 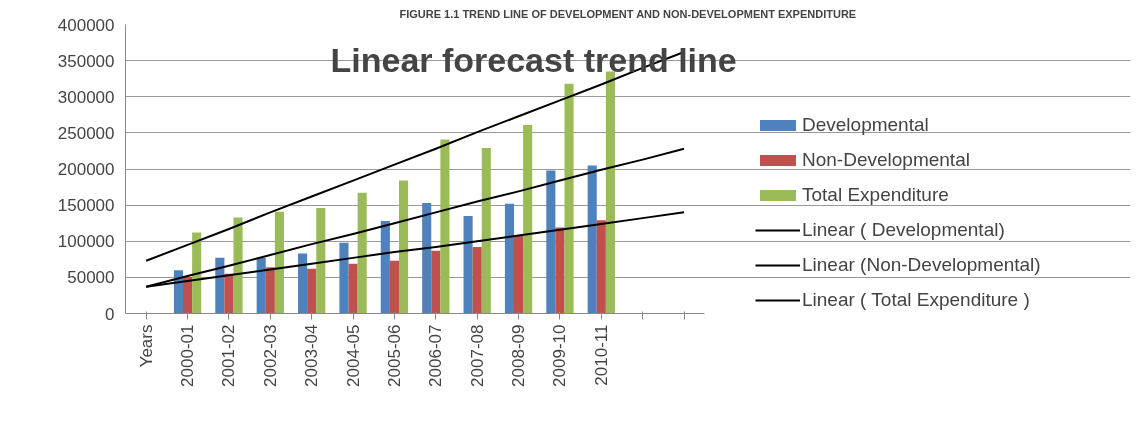 I want to click on x-tick-label: 2008-09, so click(x=519, y=355).